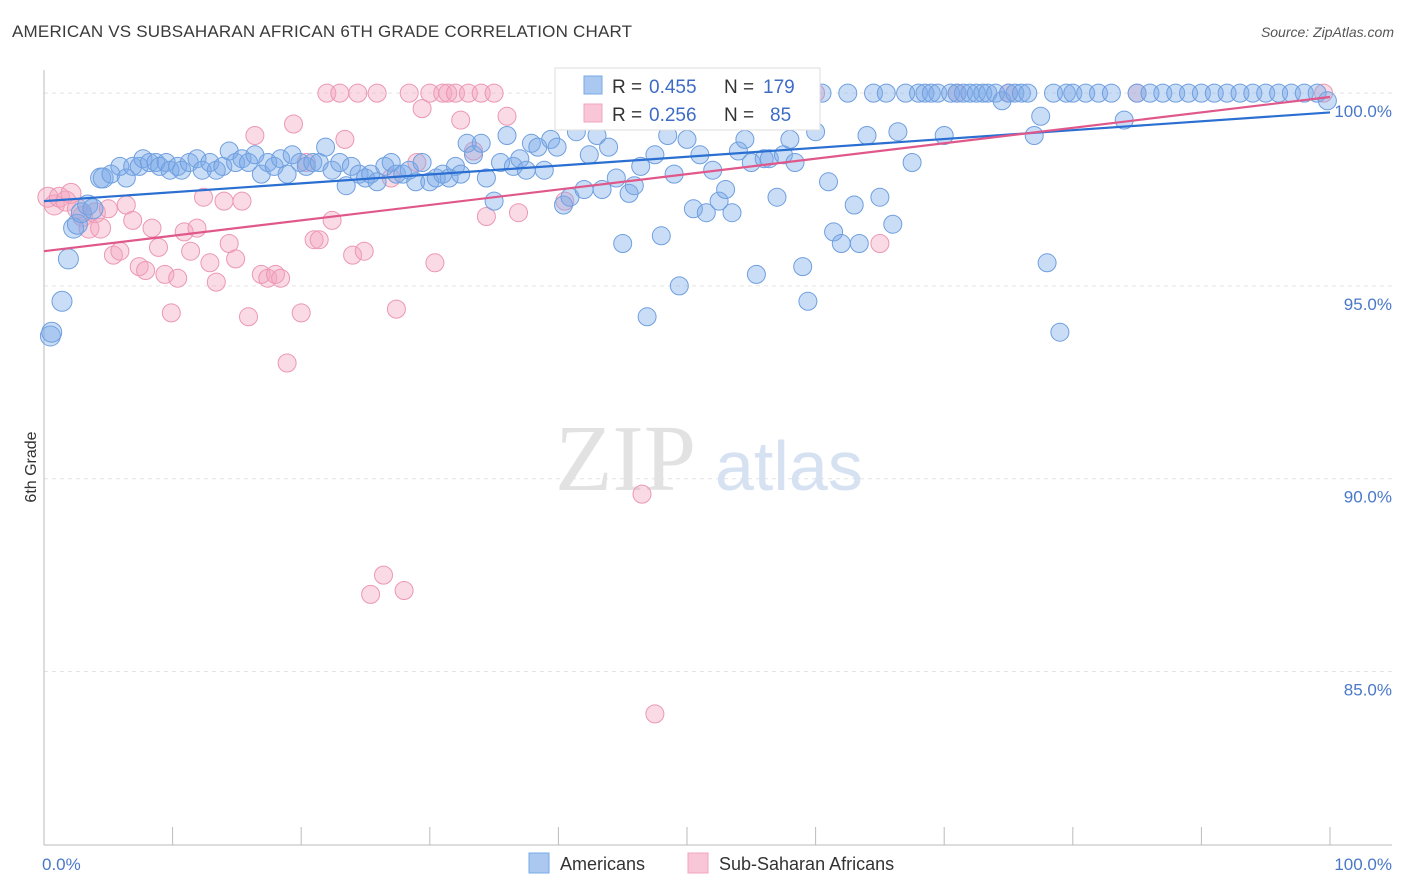 The height and width of the screenshot is (892, 1406). I want to click on watermark-zip: ZIP, so click(625, 459).